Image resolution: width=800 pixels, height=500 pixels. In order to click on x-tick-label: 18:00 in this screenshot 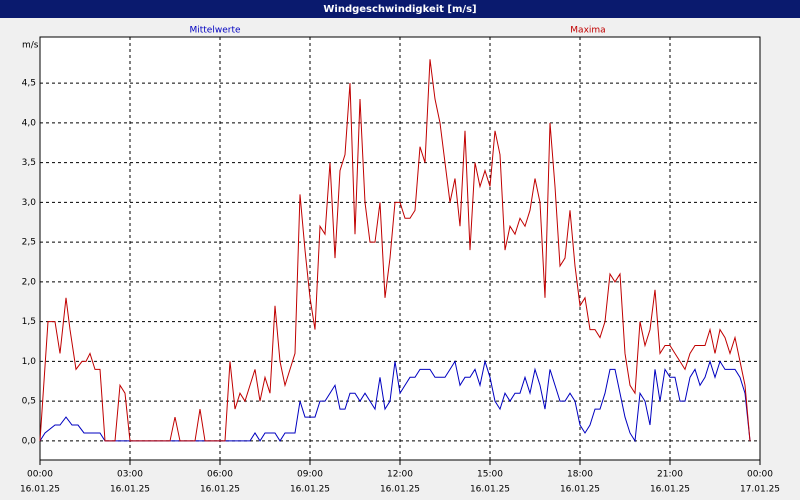, I will do `click(580, 475)`.